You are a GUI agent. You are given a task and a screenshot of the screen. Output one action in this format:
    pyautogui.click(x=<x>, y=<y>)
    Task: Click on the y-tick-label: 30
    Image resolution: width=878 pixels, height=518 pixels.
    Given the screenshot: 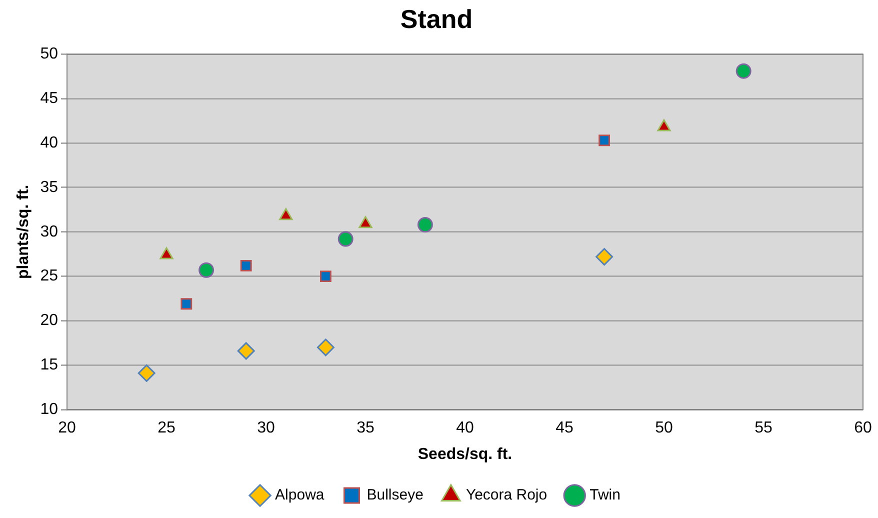 What is the action you would take?
    pyautogui.click(x=49, y=231)
    